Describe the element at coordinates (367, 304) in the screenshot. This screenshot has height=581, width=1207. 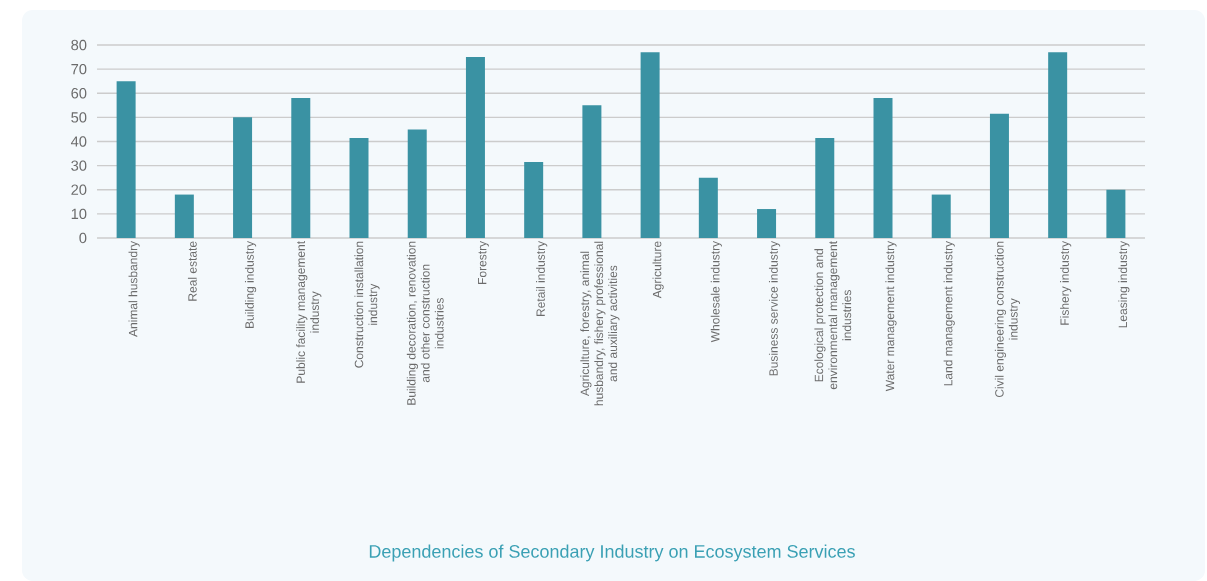
I see `x-tick-label: Construction installation industry` at that location.